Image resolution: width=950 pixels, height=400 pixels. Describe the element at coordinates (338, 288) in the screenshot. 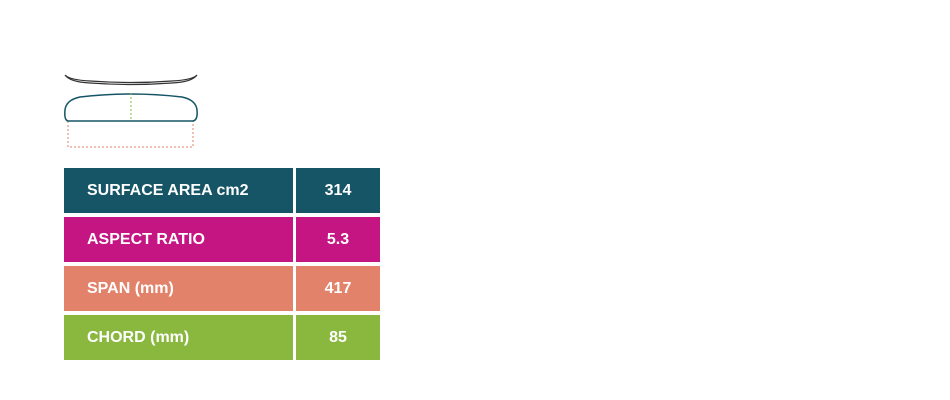

I see `spec-value: 417` at that location.